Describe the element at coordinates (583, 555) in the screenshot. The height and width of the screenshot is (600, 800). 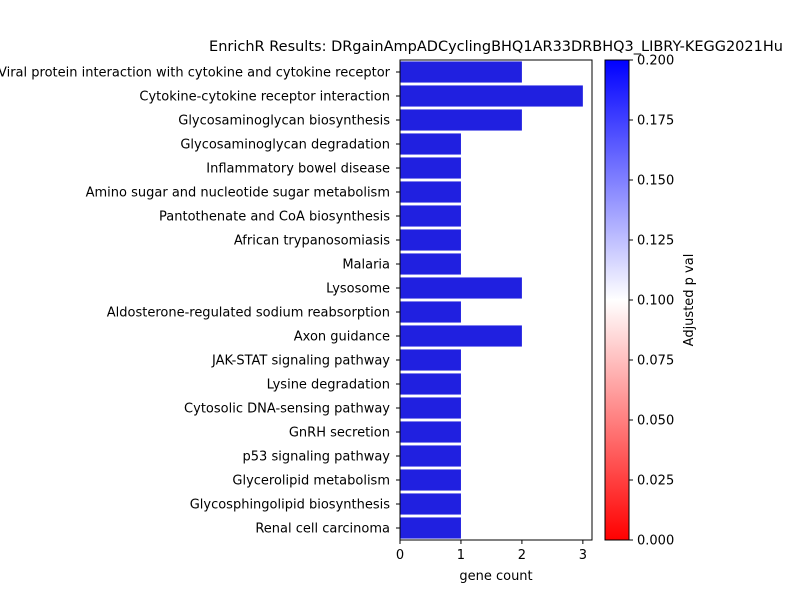
I see `x-tick-label: 3` at that location.